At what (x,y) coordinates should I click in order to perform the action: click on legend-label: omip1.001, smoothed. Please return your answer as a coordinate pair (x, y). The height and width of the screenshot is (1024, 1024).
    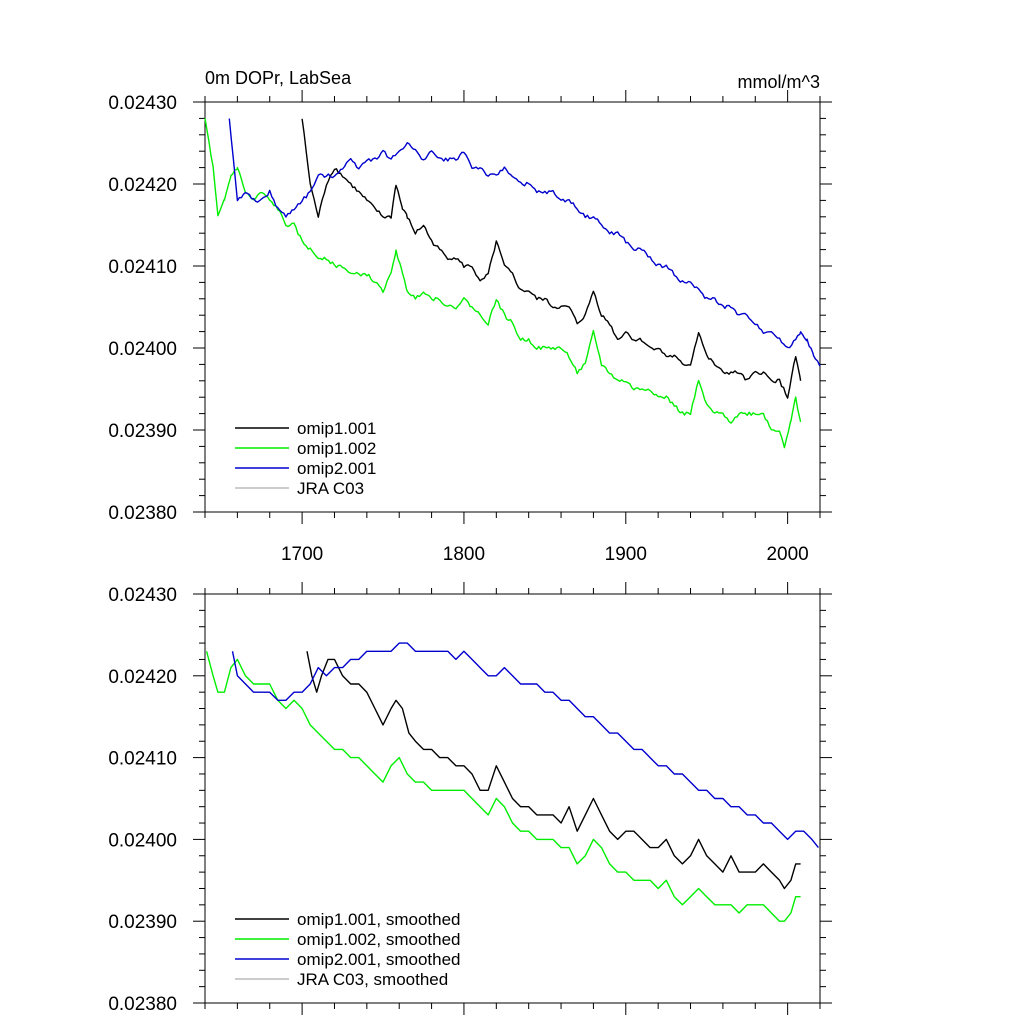
    Looking at the image, I should click on (379, 919).